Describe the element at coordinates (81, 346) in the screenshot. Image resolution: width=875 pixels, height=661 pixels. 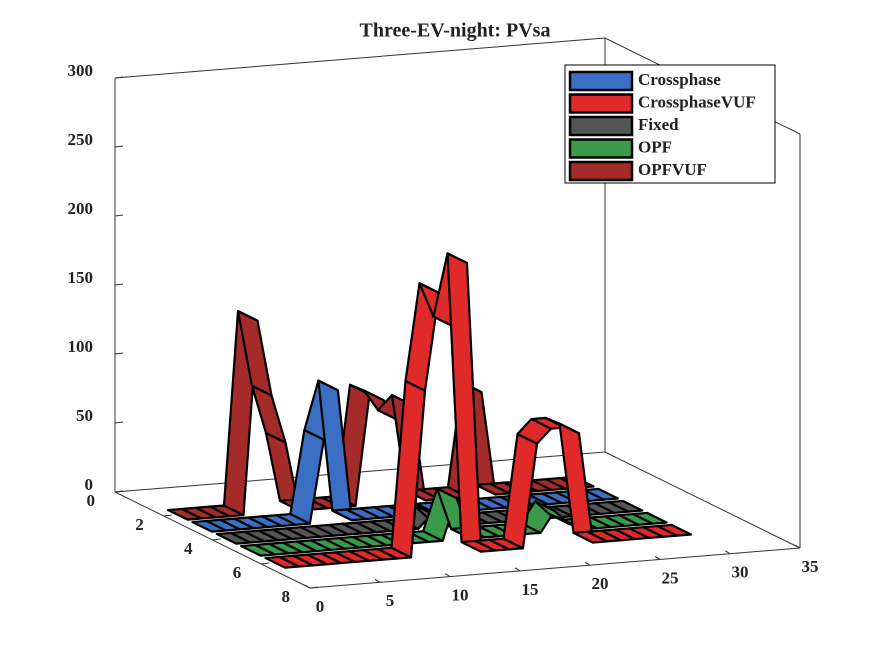
I see `z-tick-label: 100` at that location.